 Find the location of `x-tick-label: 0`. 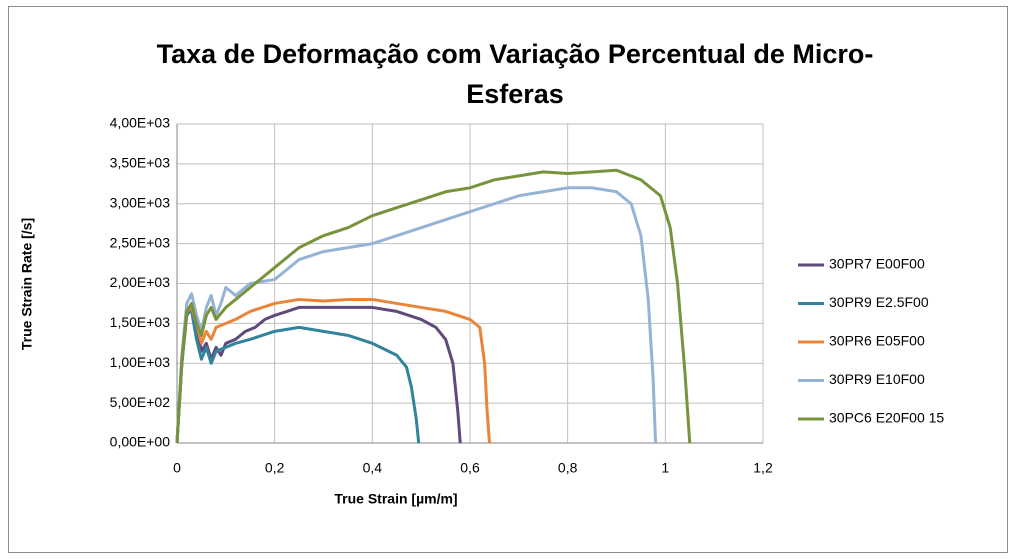

x-tick-label: 0 is located at coordinates (177, 468).